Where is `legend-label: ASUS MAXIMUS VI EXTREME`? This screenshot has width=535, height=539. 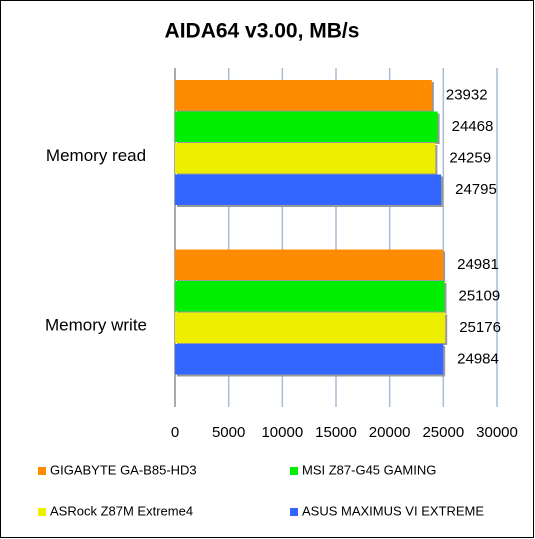 legend-label: ASUS MAXIMUS VI EXTREME is located at coordinates (393, 510).